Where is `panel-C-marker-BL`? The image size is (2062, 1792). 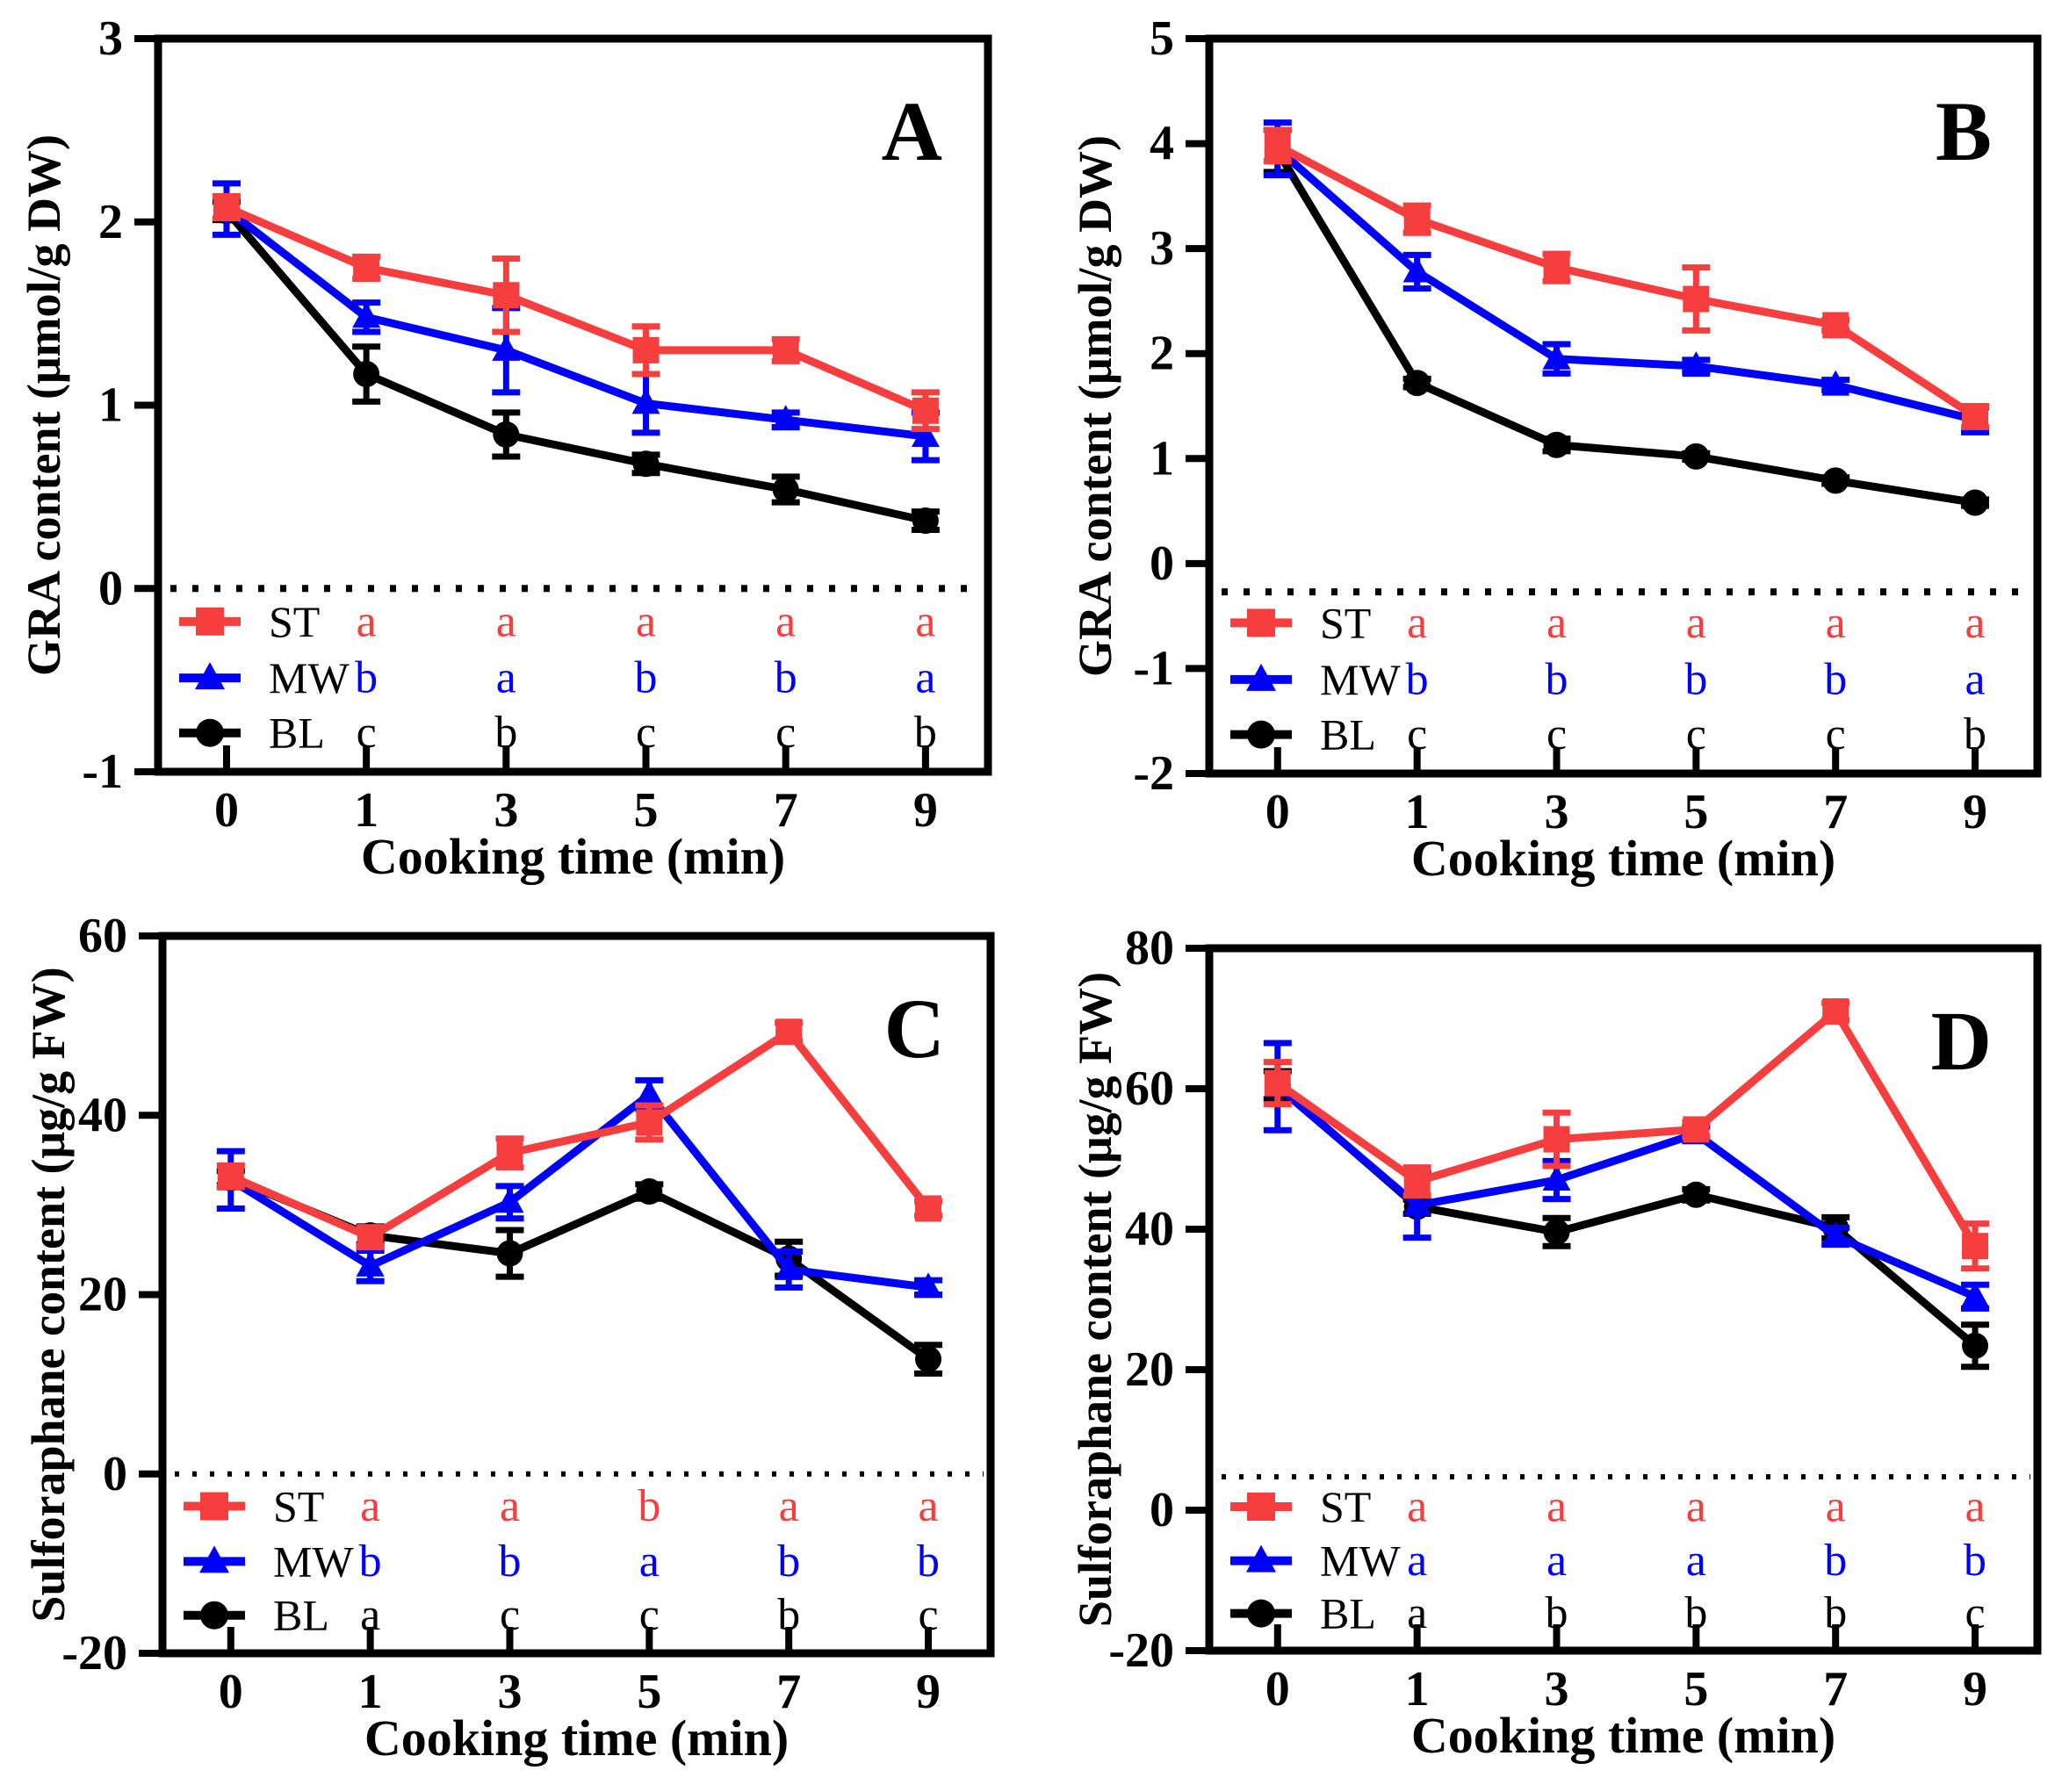 panel-C-marker-BL is located at coordinates (509, 1253).